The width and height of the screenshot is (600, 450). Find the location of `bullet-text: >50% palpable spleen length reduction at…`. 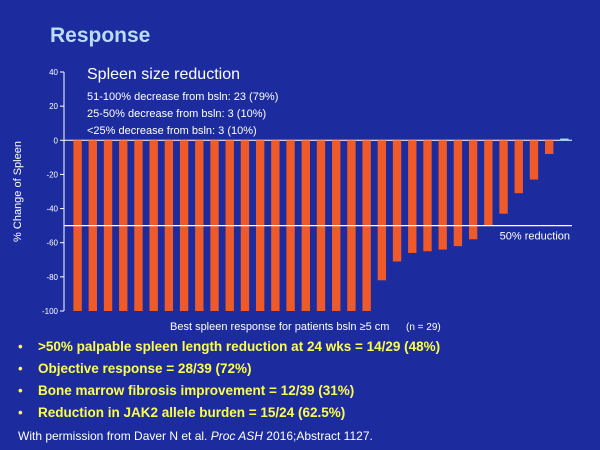

bullet-text: >50% palpable spleen length reduction at… is located at coordinates (239, 346).